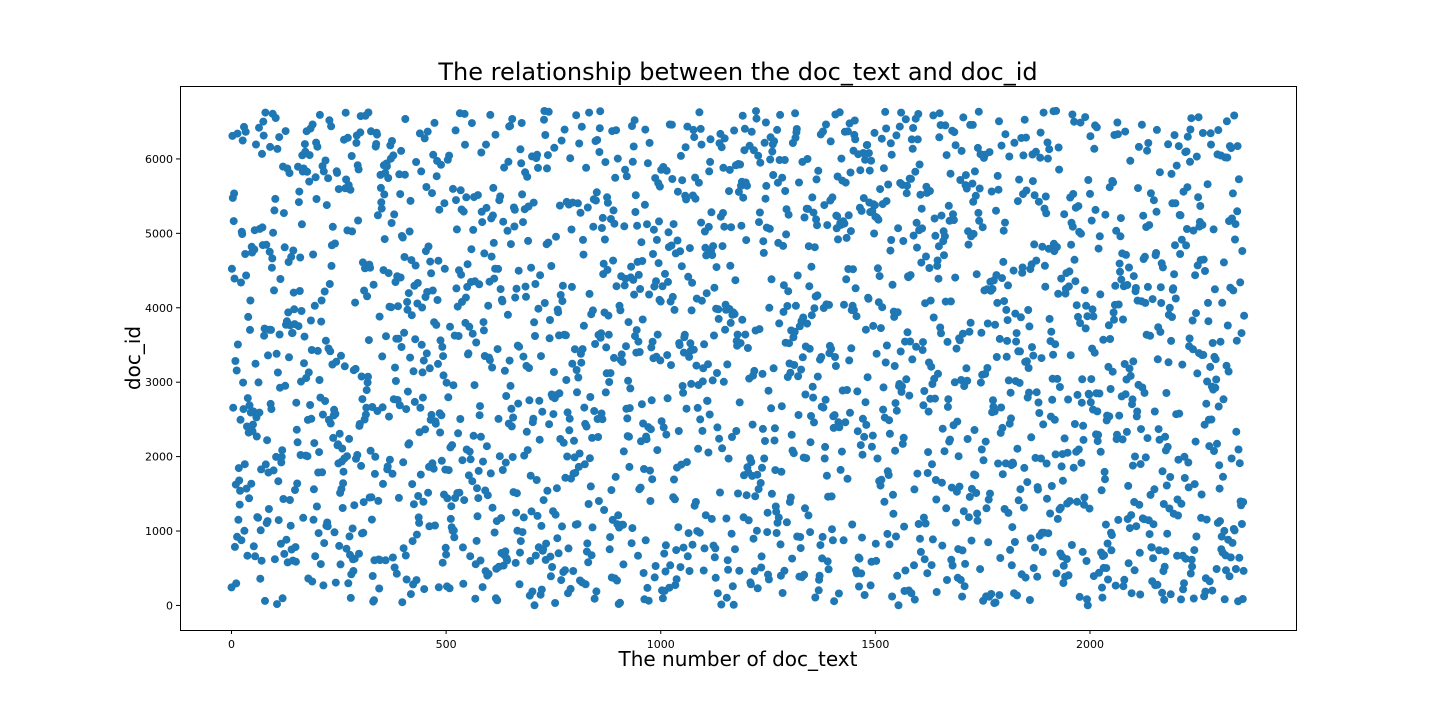 The width and height of the screenshot is (1440, 720). Describe the element at coordinates (875, 644) in the screenshot. I see `x-tick-label: 1500` at that location.